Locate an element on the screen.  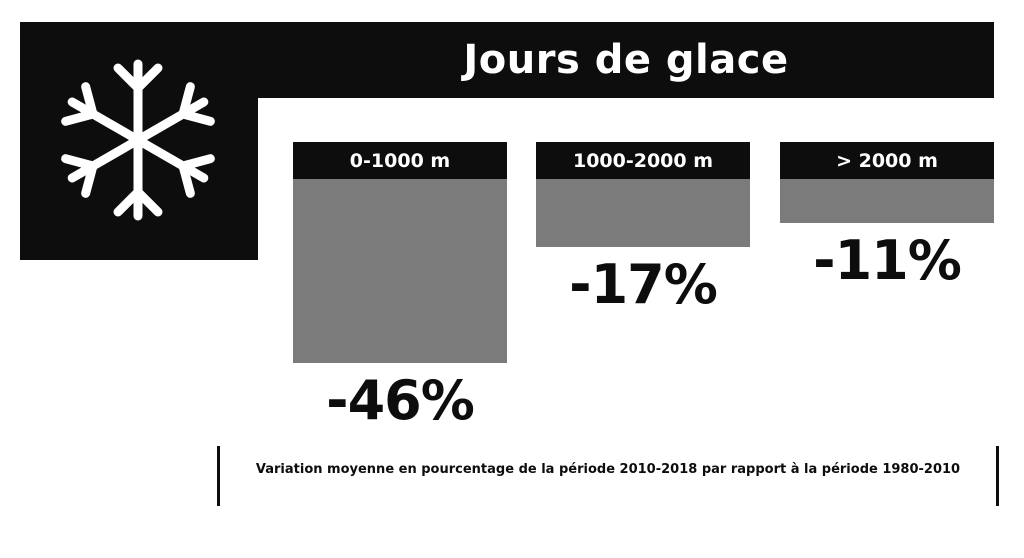
category-label: > 2000 m is located at coordinates (887, 160).